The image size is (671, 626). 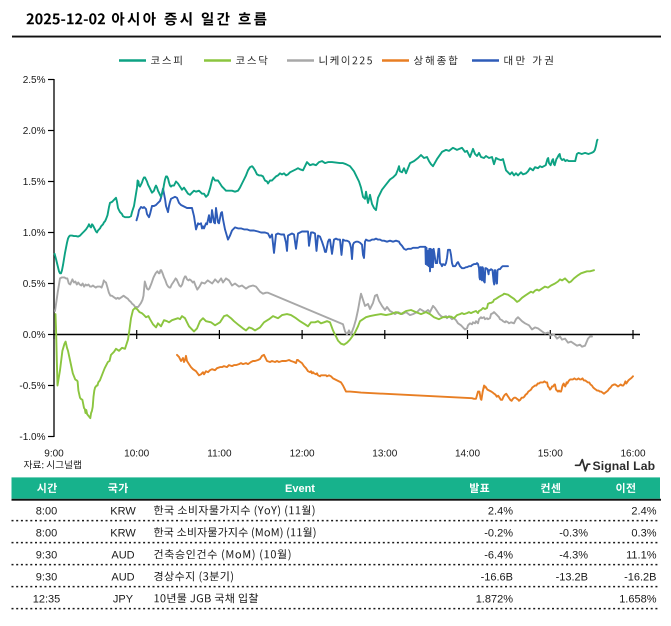 What do you see at coordinates (550, 453) in the screenshot?
I see `svg-text: 15:00` at bounding box center [550, 453].